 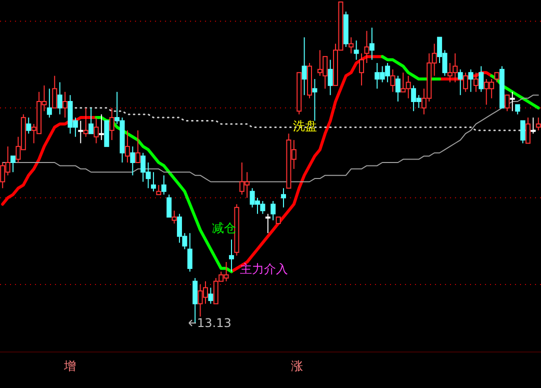 What do you see at coordinates (297, 366) in the screenshot?
I see `text: 涨` at bounding box center [297, 366].